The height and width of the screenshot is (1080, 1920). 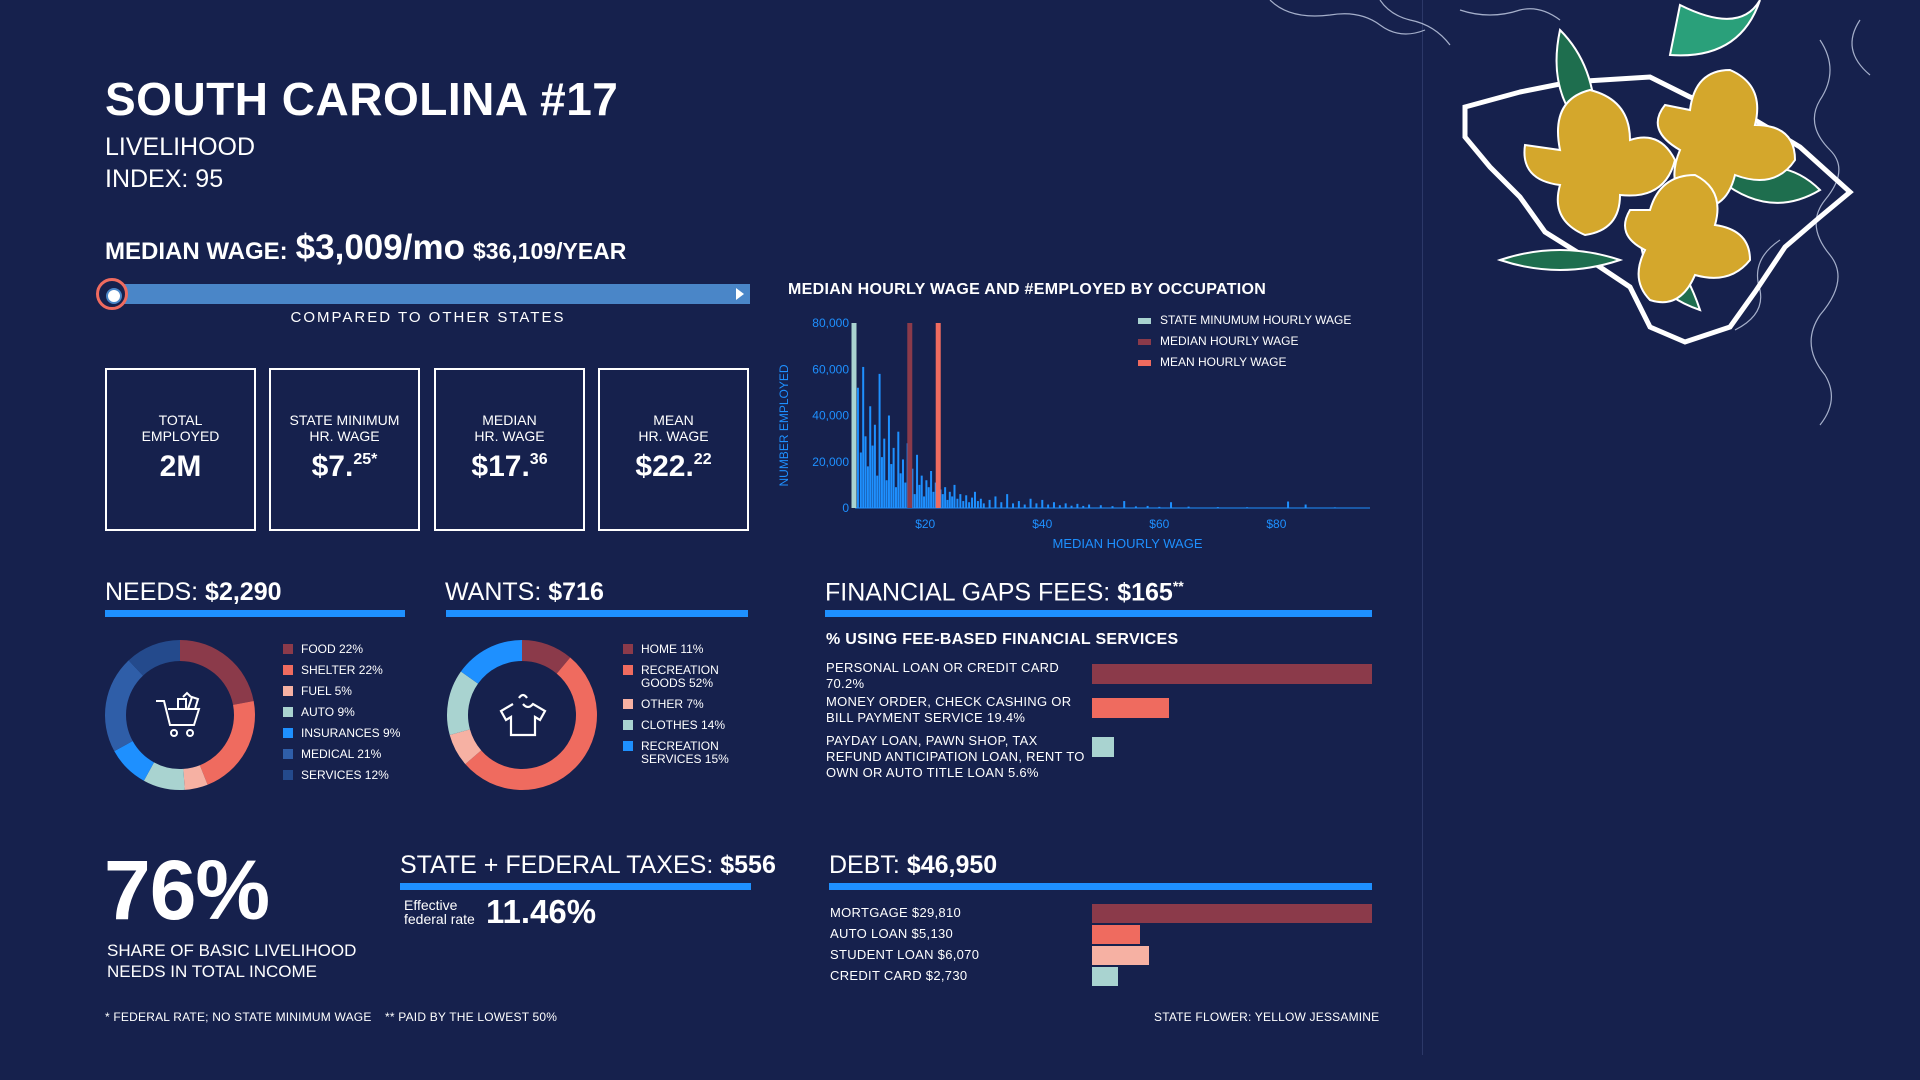 What do you see at coordinates (1660, 186) in the screenshot?
I see `jessamine-flowers` at bounding box center [1660, 186].